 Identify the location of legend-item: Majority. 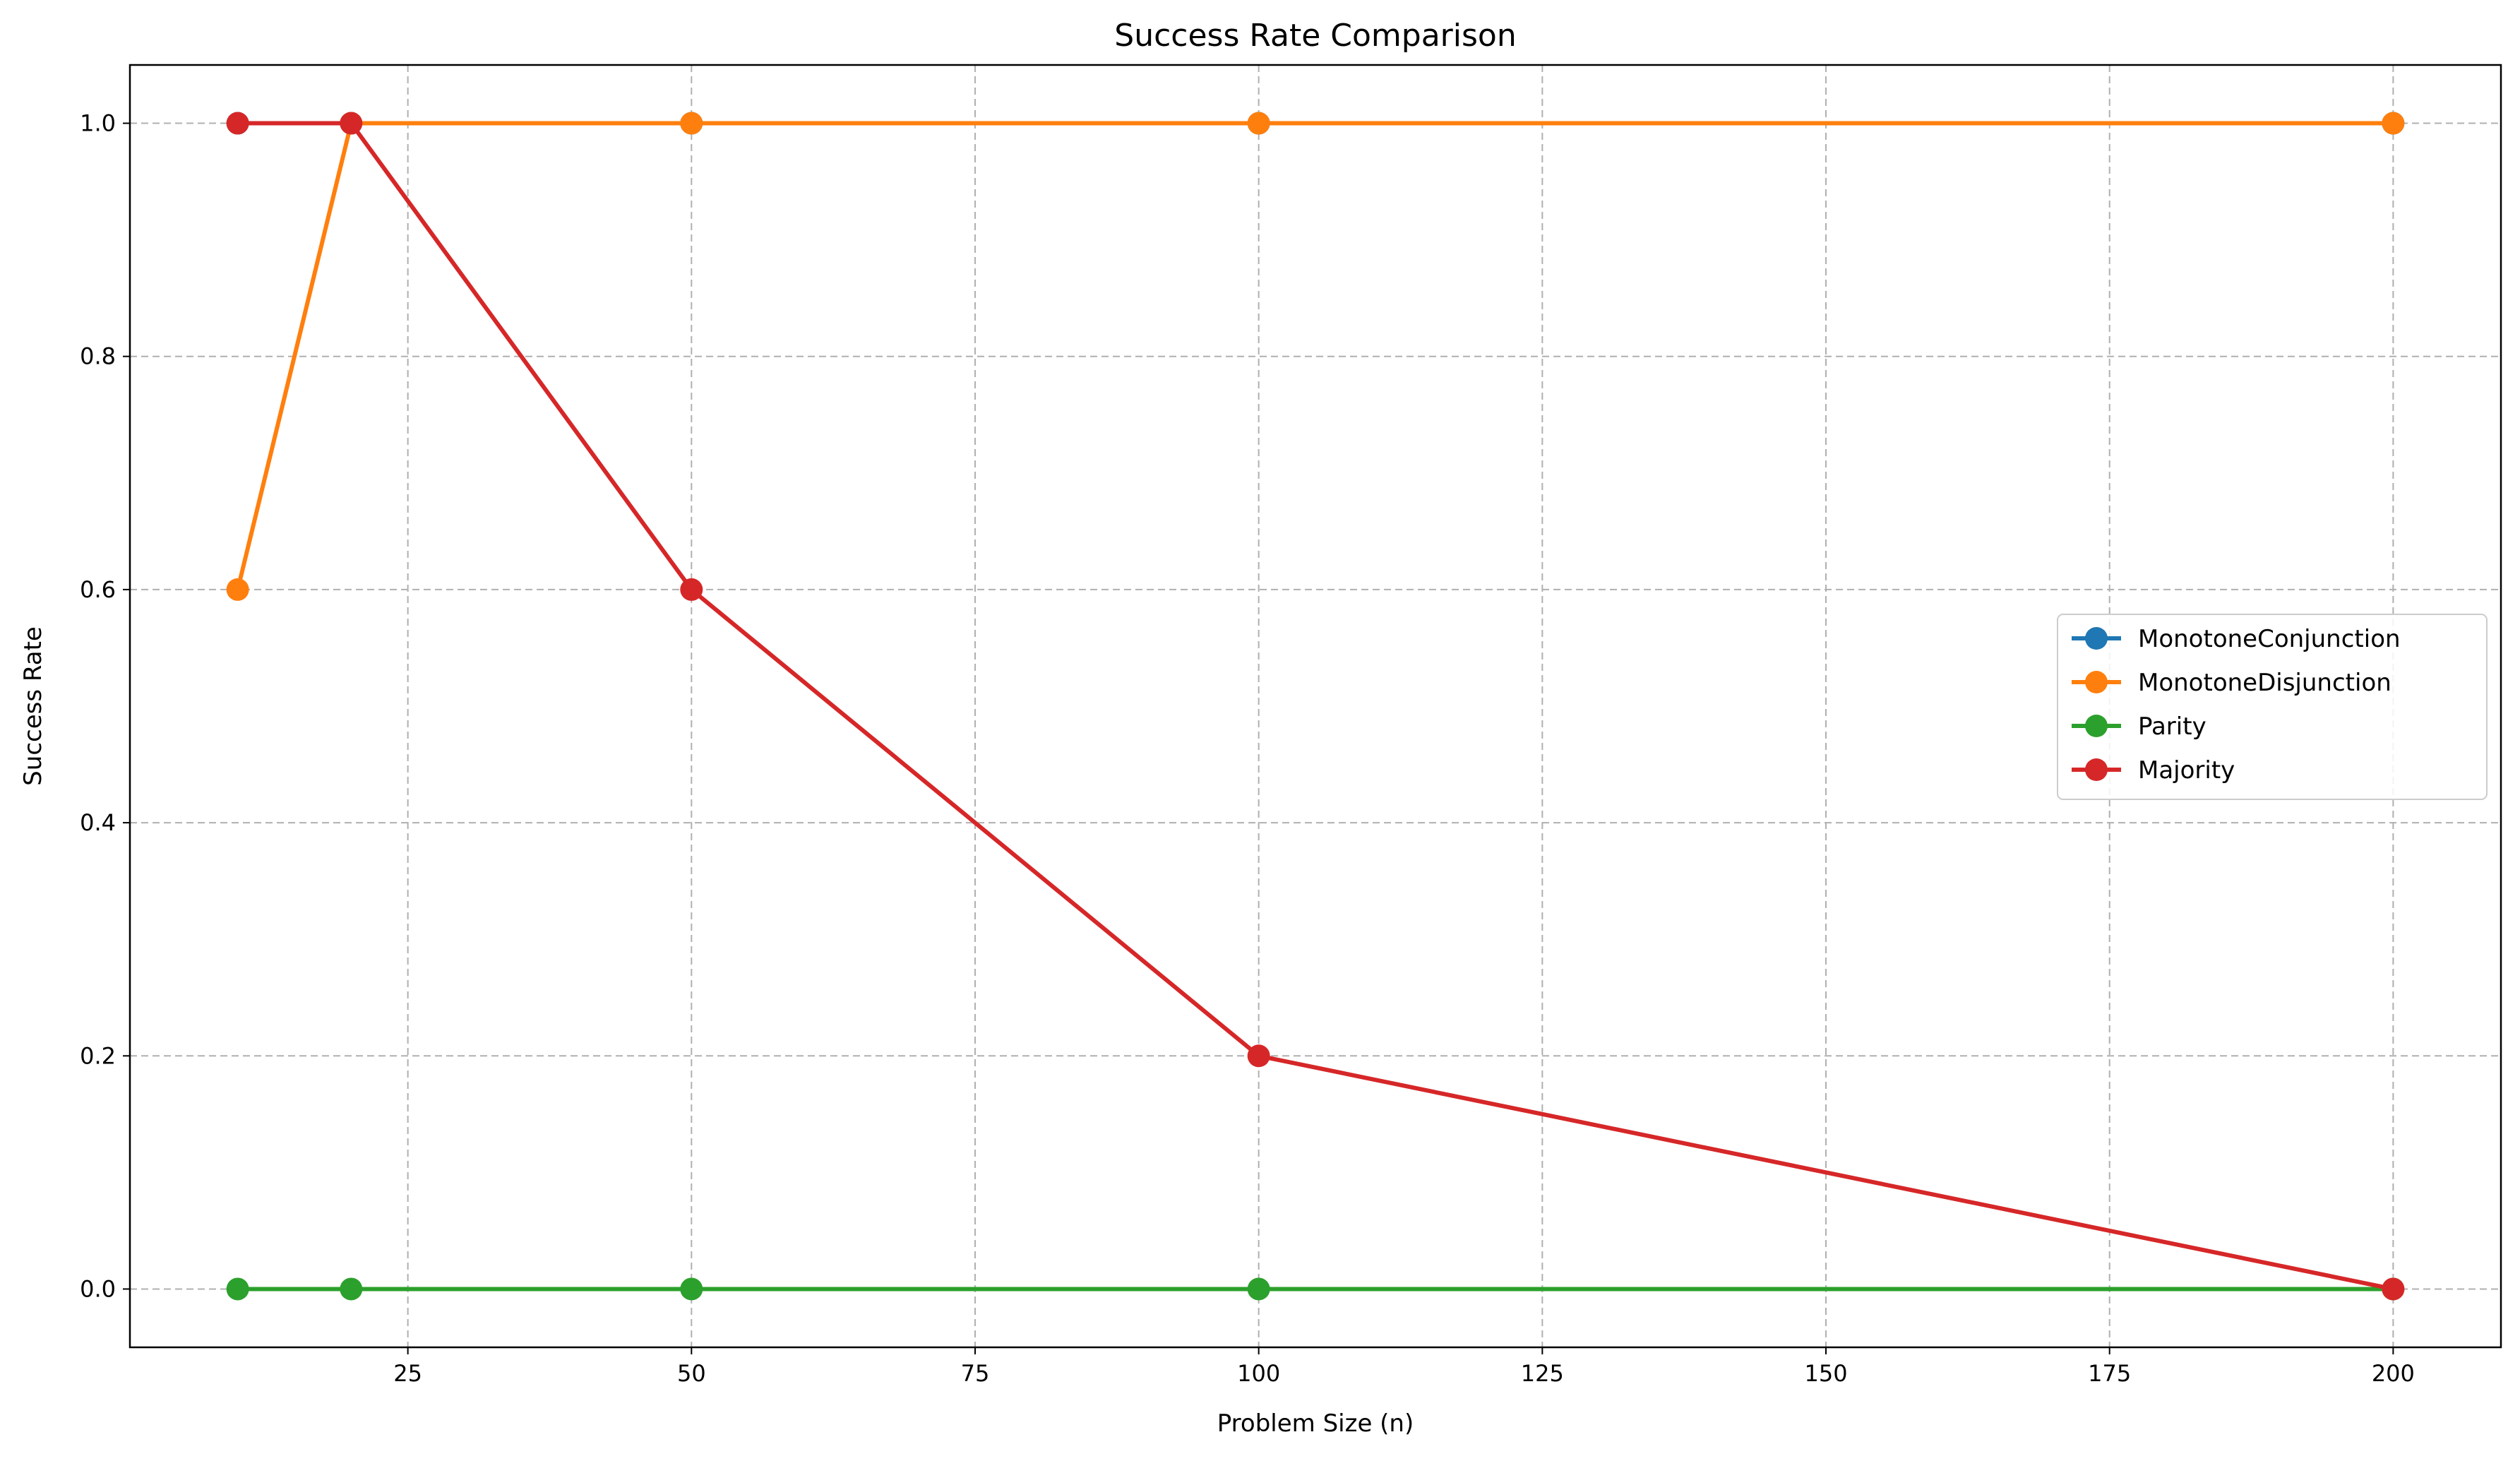
(2153, 770).